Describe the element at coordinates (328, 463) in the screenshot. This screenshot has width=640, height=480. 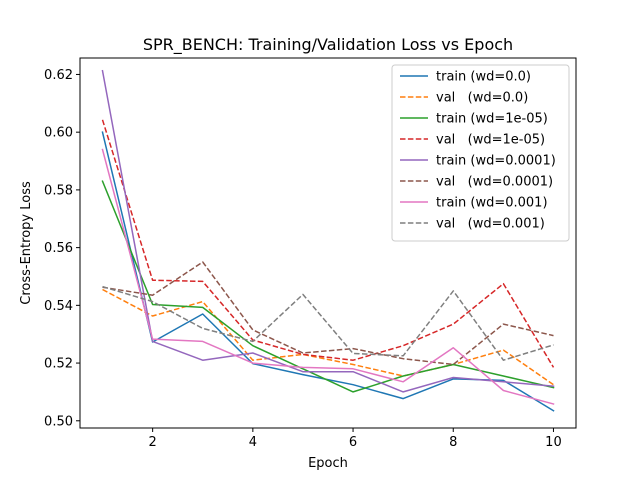
I see `x-axis-label: Epoch` at that location.